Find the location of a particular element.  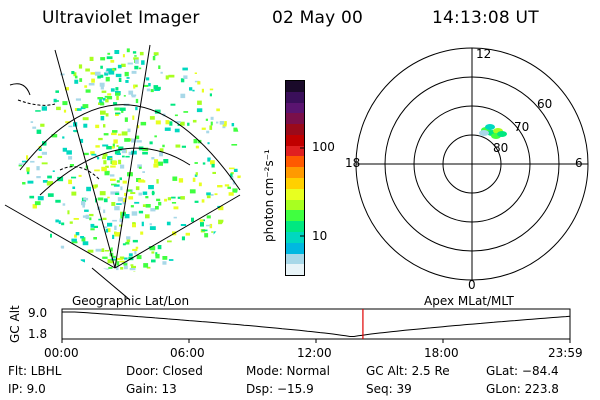

timeline-xtick-0: 00:00 is located at coordinates (61, 353).